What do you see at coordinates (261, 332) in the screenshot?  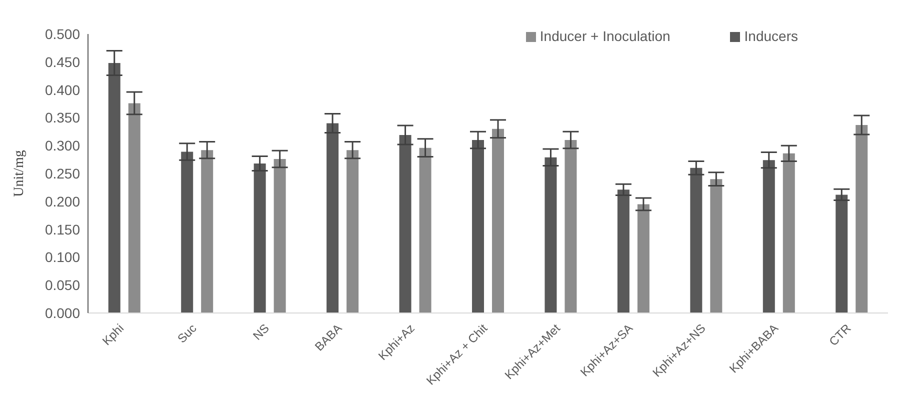 I see `x-tick-label: NS` at bounding box center [261, 332].